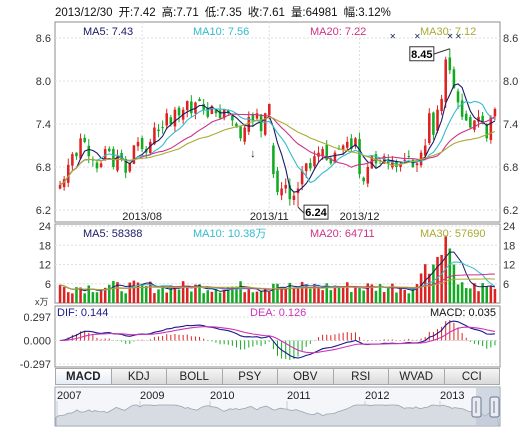 This screenshot has width=527, height=431. What do you see at coordinates (510, 211) in the screenshot?
I see `price-tick-label-right: 6.2` at bounding box center [510, 211].